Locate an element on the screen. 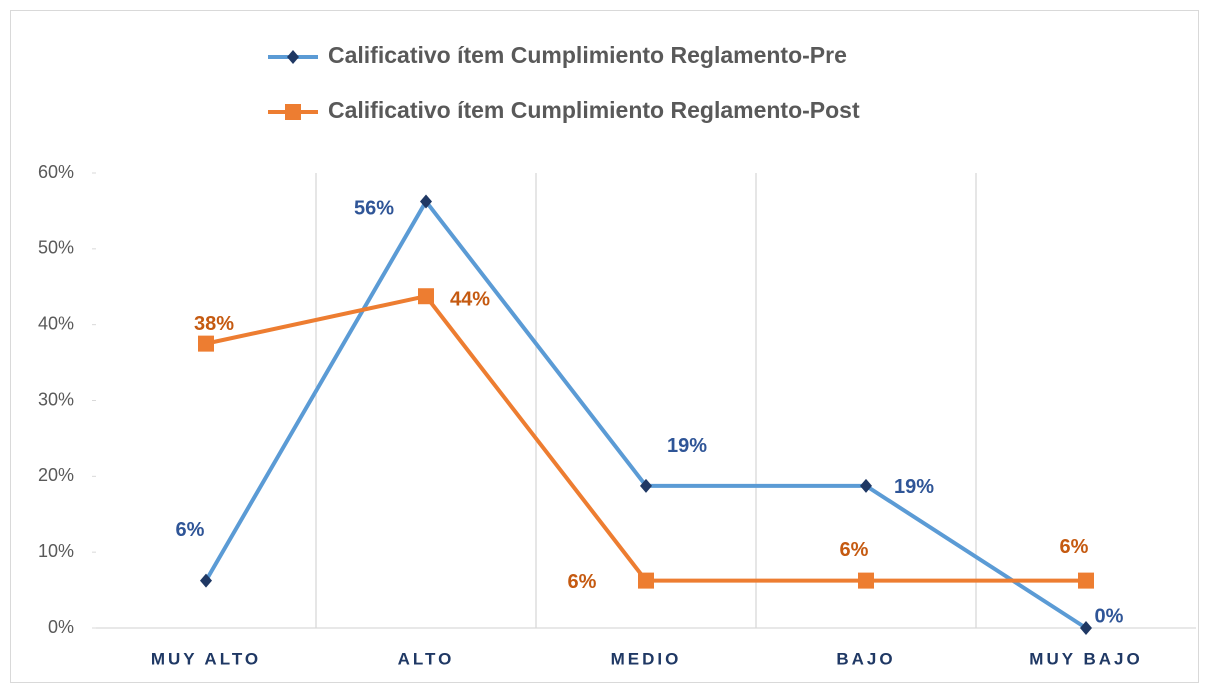 Image resolution: width=1210 pixels, height=693 pixels. data-label: 0% is located at coordinates (1109, 616).